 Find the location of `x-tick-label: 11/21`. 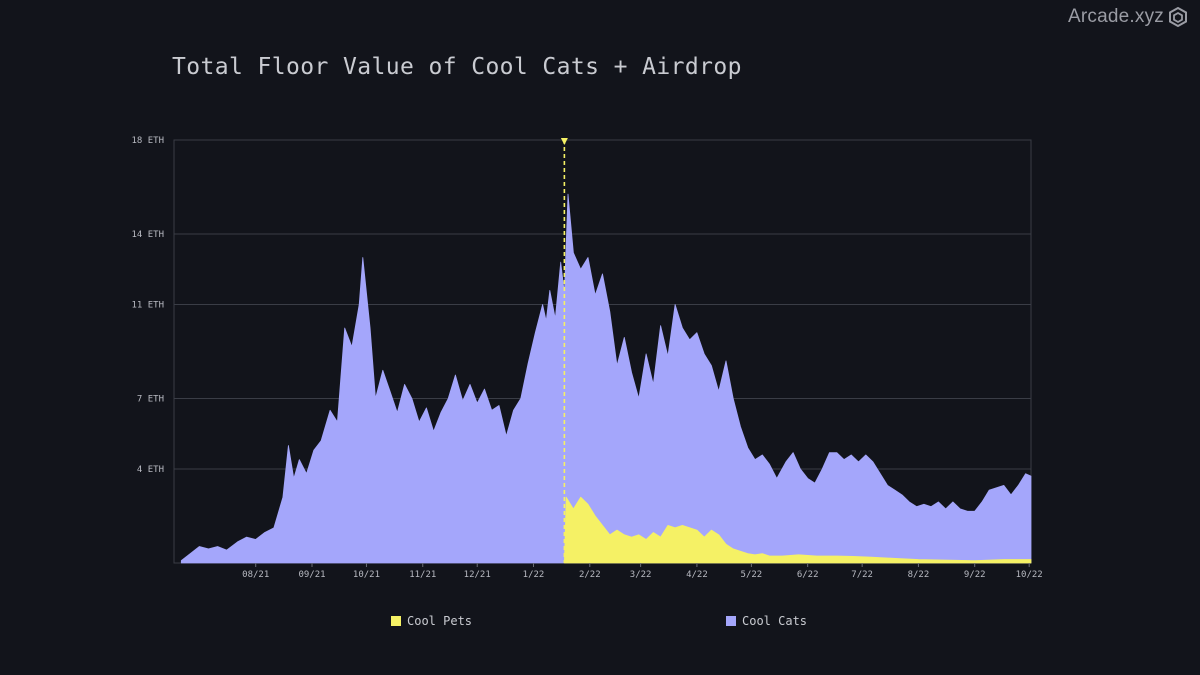

x-tick-label: 11/21 is located at coordinates (422, 575).